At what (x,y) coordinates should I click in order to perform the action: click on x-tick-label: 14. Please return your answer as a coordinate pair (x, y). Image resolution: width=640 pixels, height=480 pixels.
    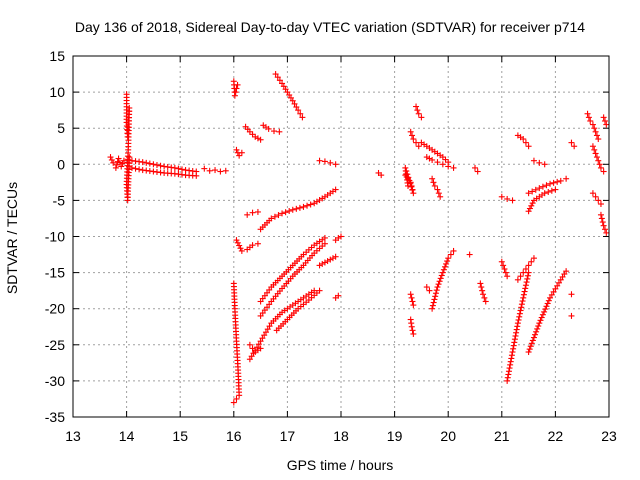
    Looking at the image, I should click on (127, 436).